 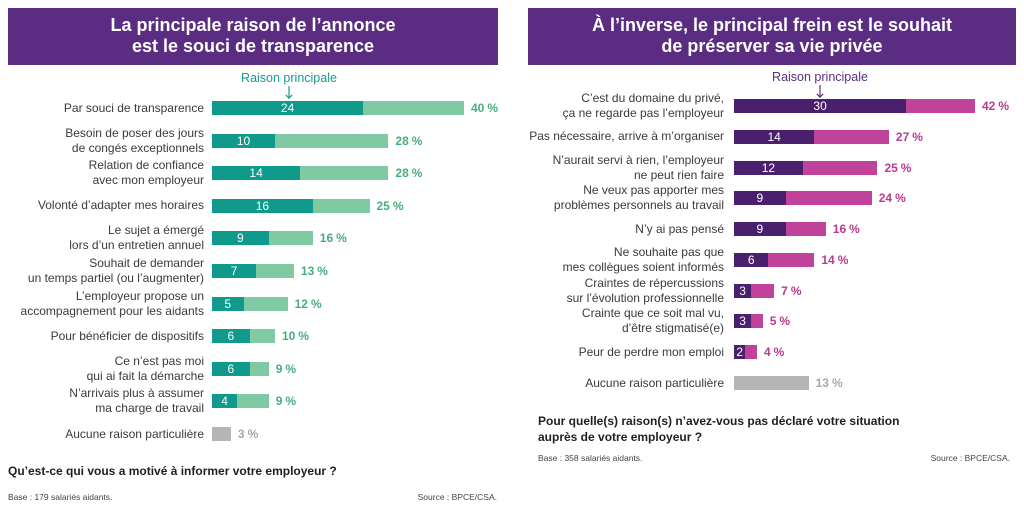 I want to click on total-value-label: 9%, so click(x=286, y=369).